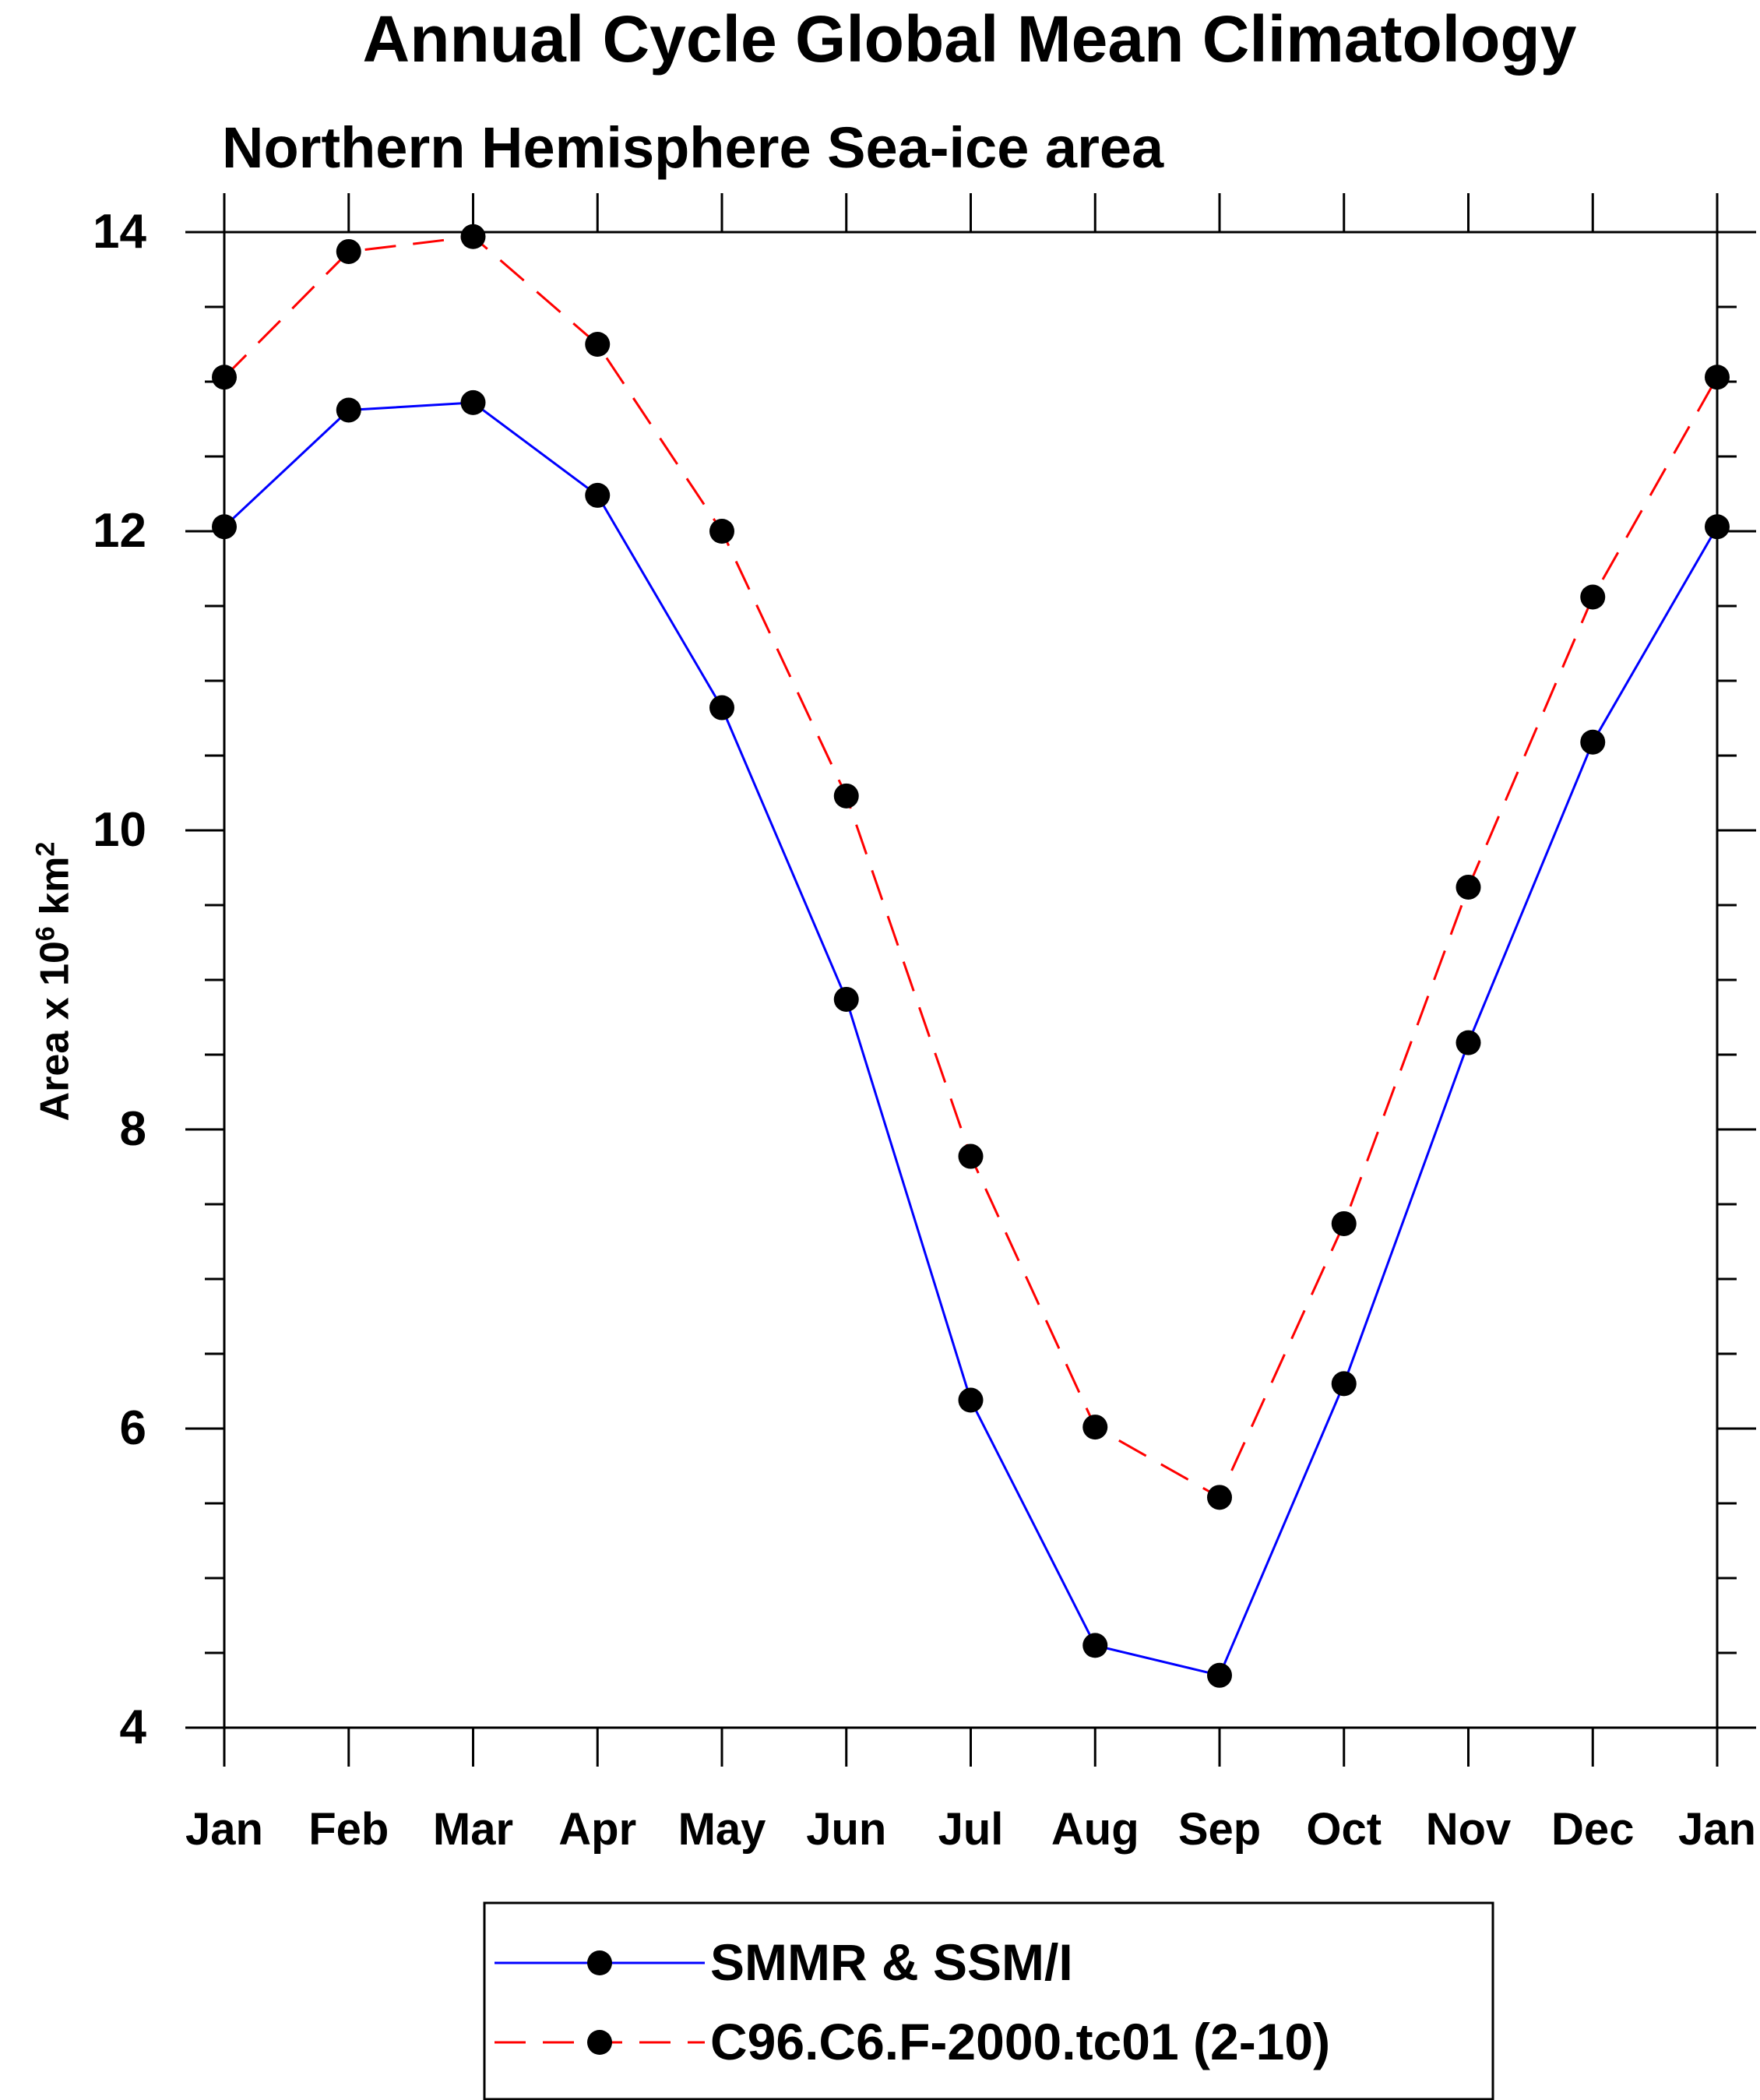 The width and height of the screenshot is (1760, 2100). Describe the element at coordinates (891, 1962) in the screenshot. I see `legend-label-1: SMMR & SSM/I` at that location.